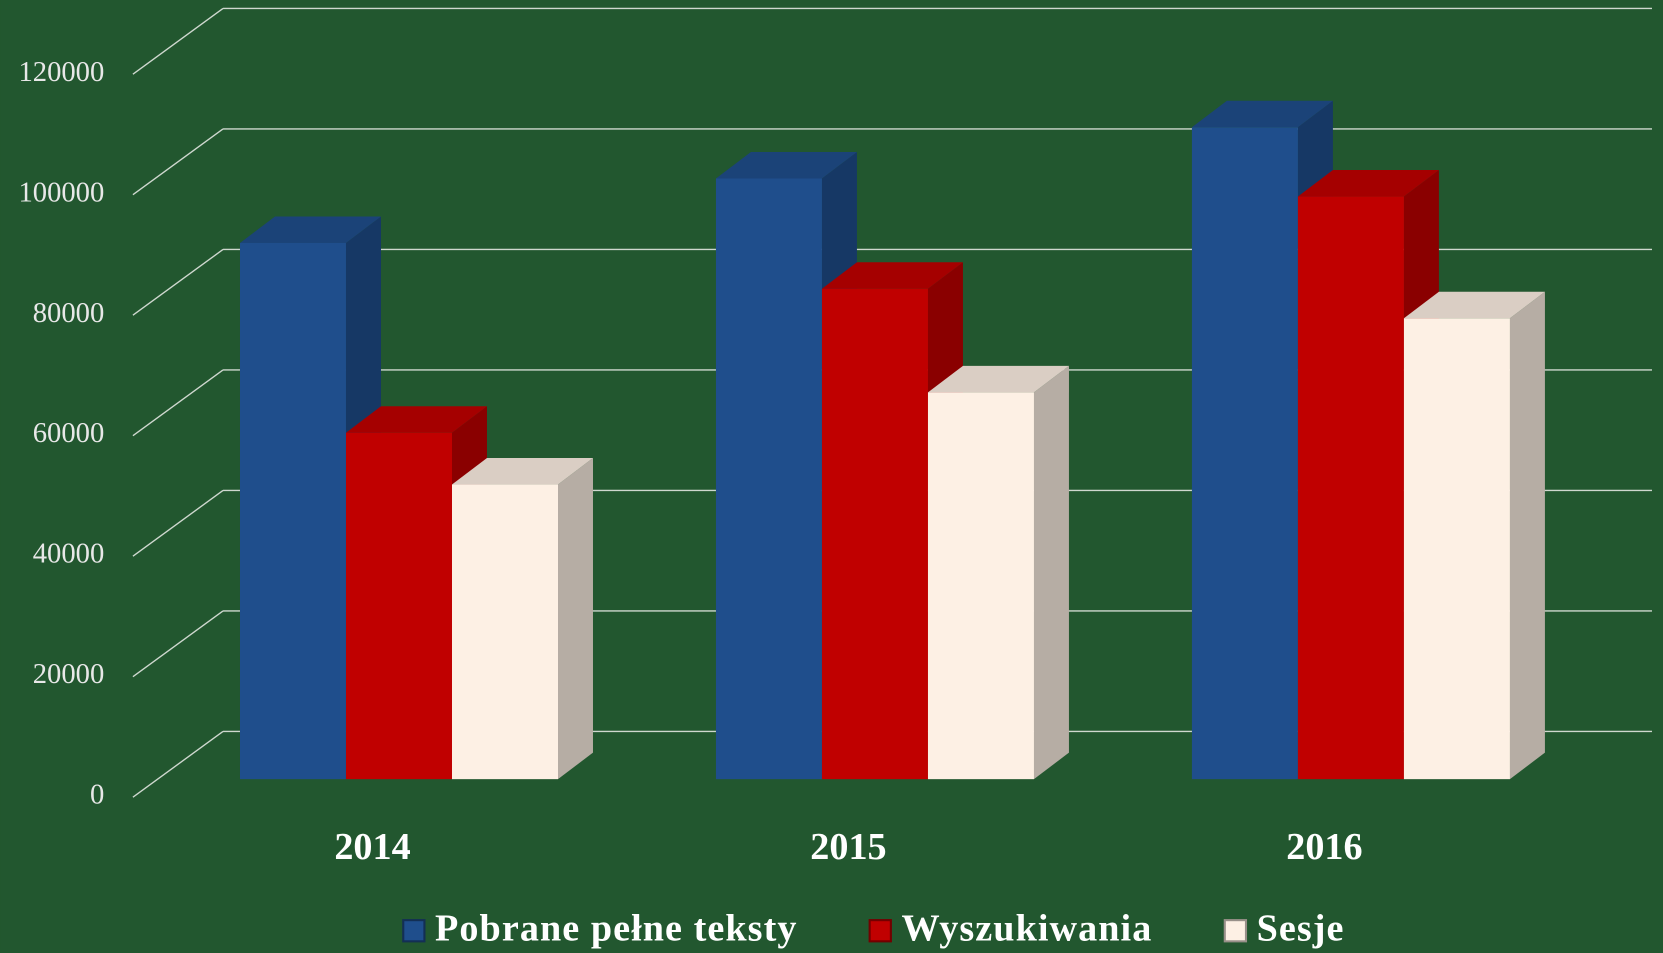 The width and height of the screenshot is (1663, 953). Describe the element at coordinates (69, 554) in the screenshot. I see `y-tick-label: 40000` at that location.